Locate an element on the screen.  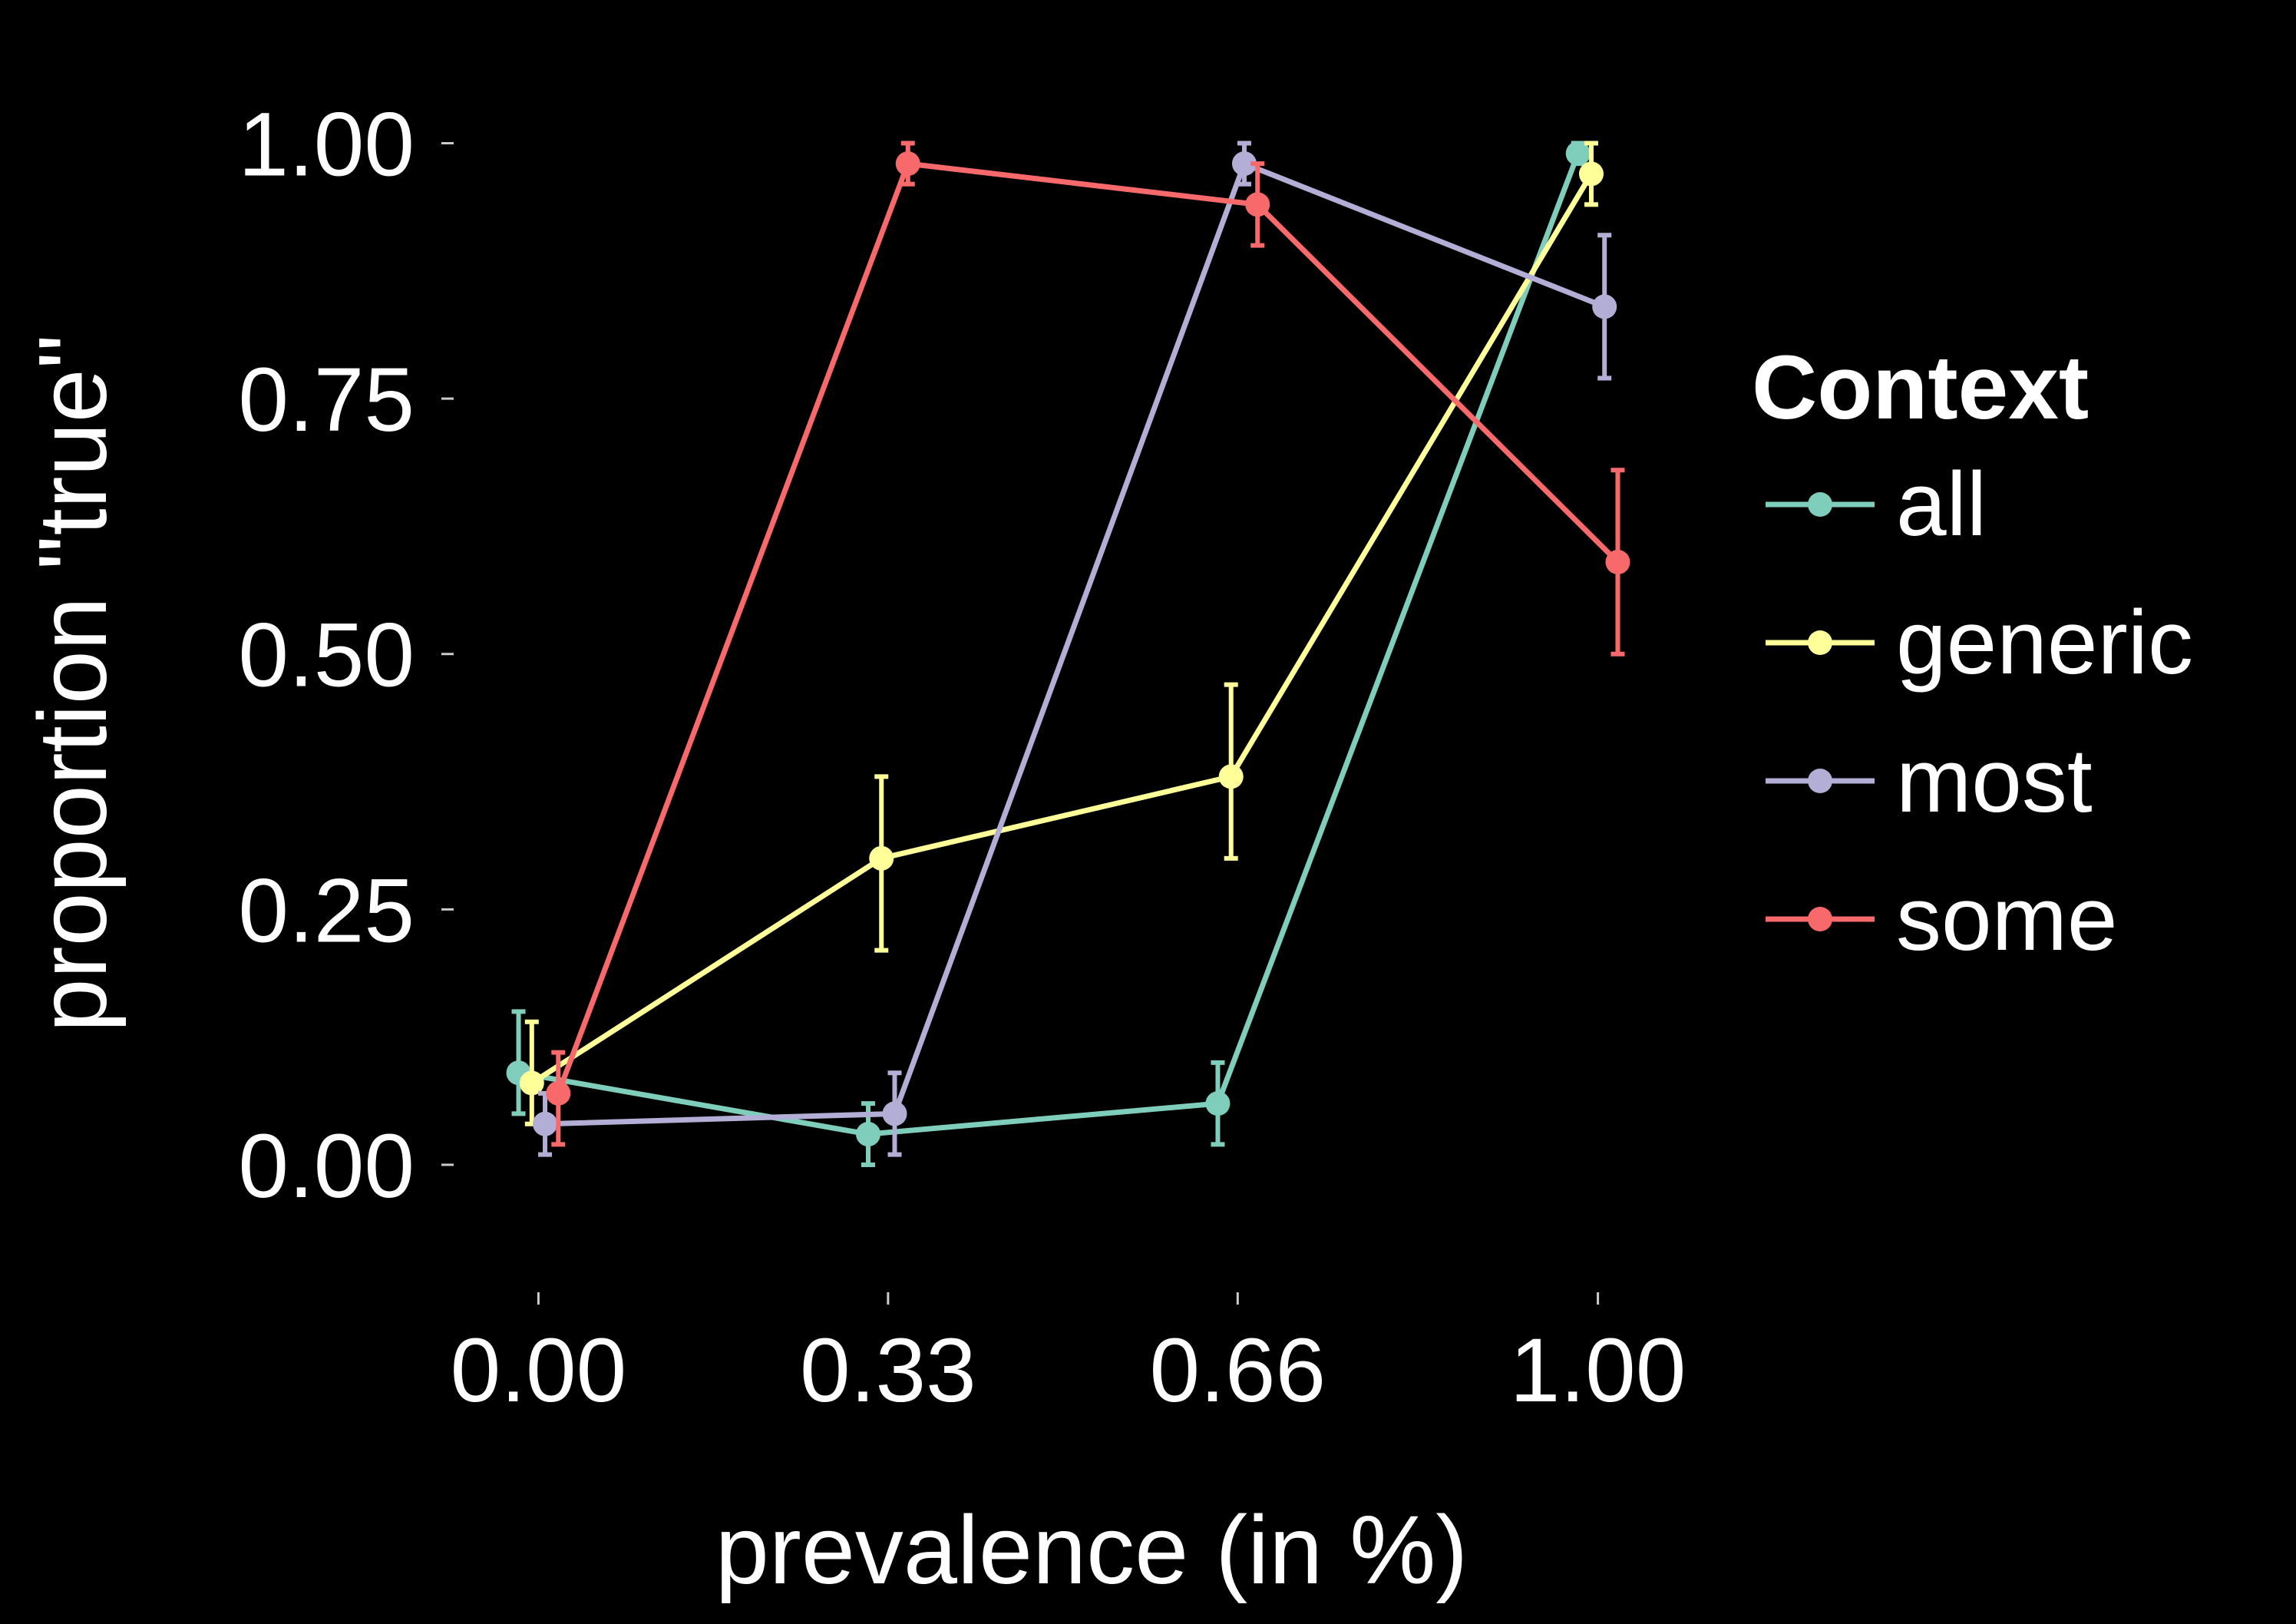
legend-items: all generic most some is located at coordinates (1980, 712).